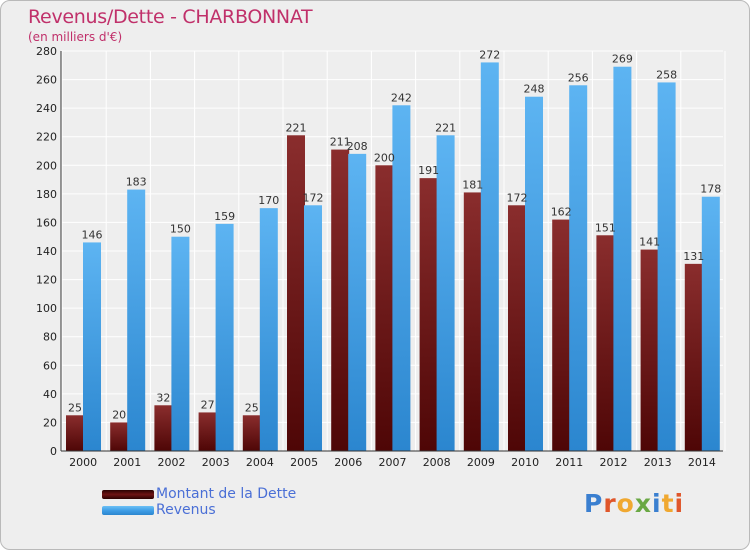  I want to click on bar-dette-2005, so click(296, 293).